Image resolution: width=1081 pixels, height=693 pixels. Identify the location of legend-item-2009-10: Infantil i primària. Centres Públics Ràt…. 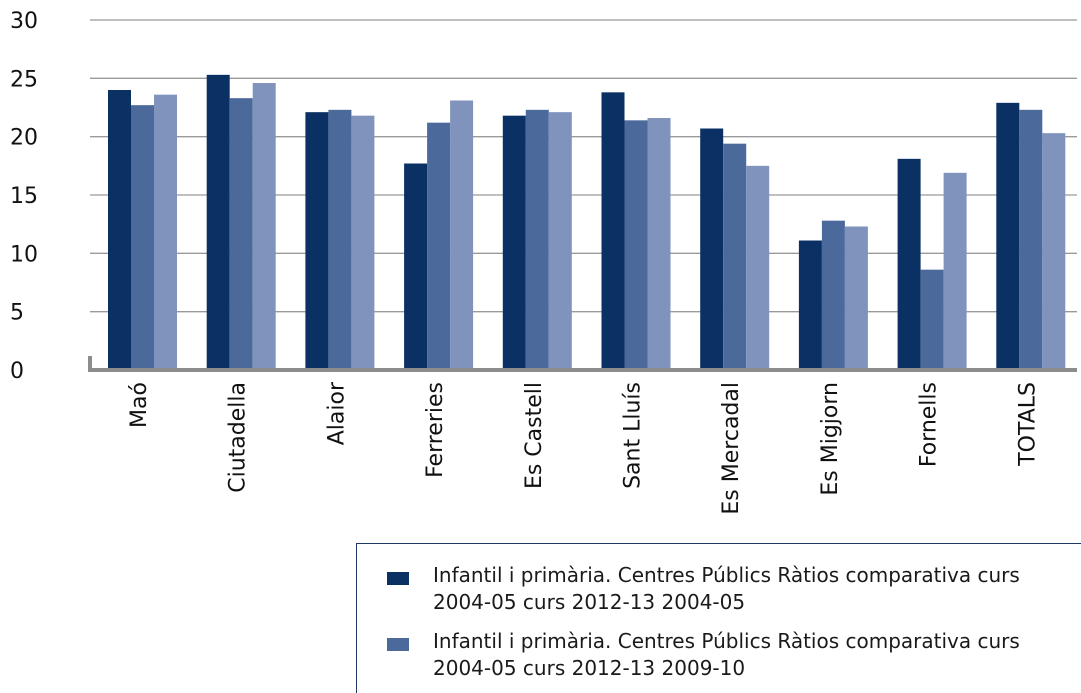
(734, 655).